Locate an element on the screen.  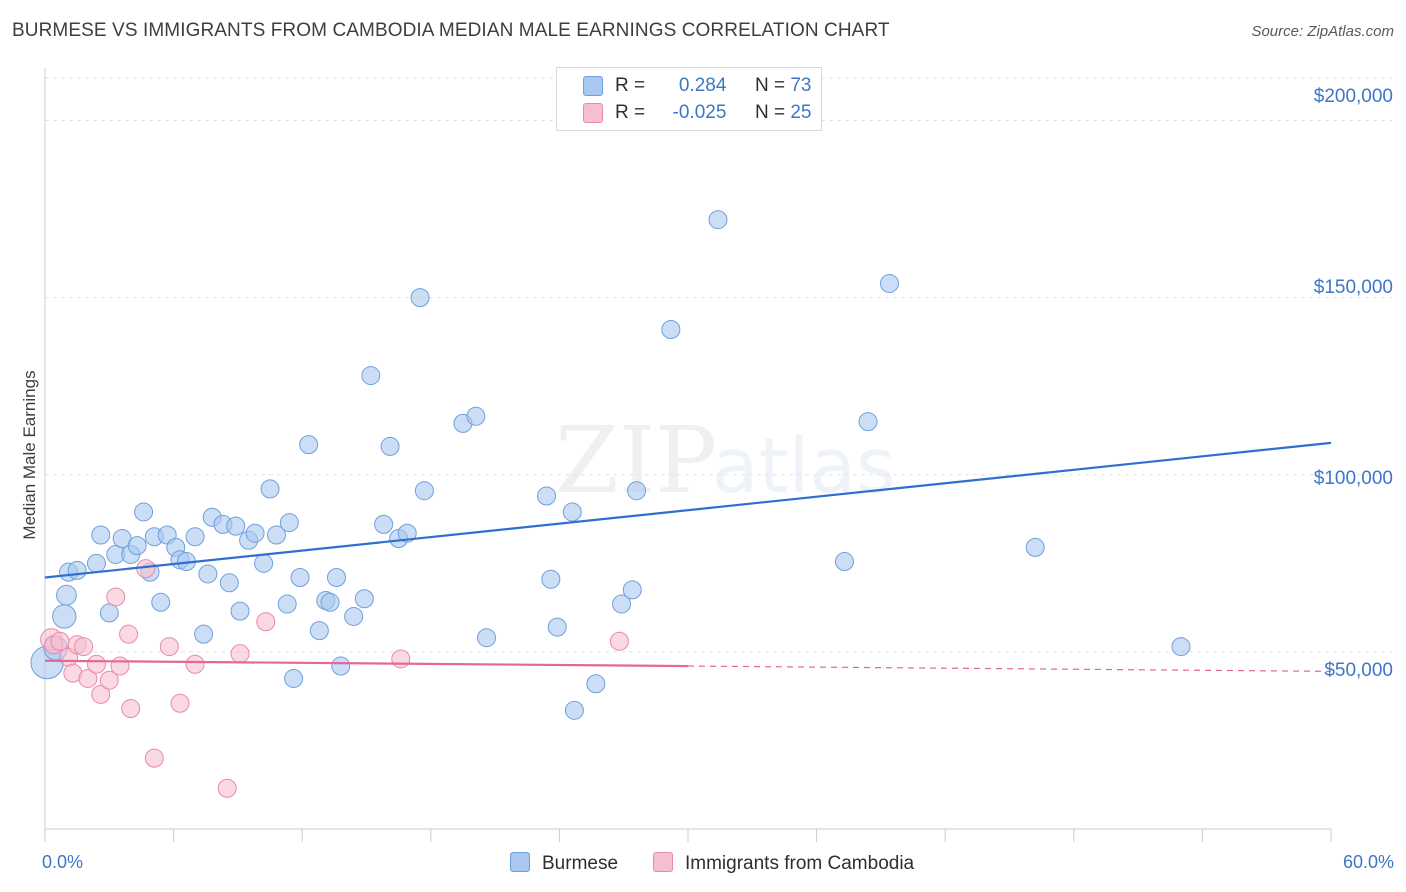
watermark: ZIP atlas is located at coordinates (725, 460).